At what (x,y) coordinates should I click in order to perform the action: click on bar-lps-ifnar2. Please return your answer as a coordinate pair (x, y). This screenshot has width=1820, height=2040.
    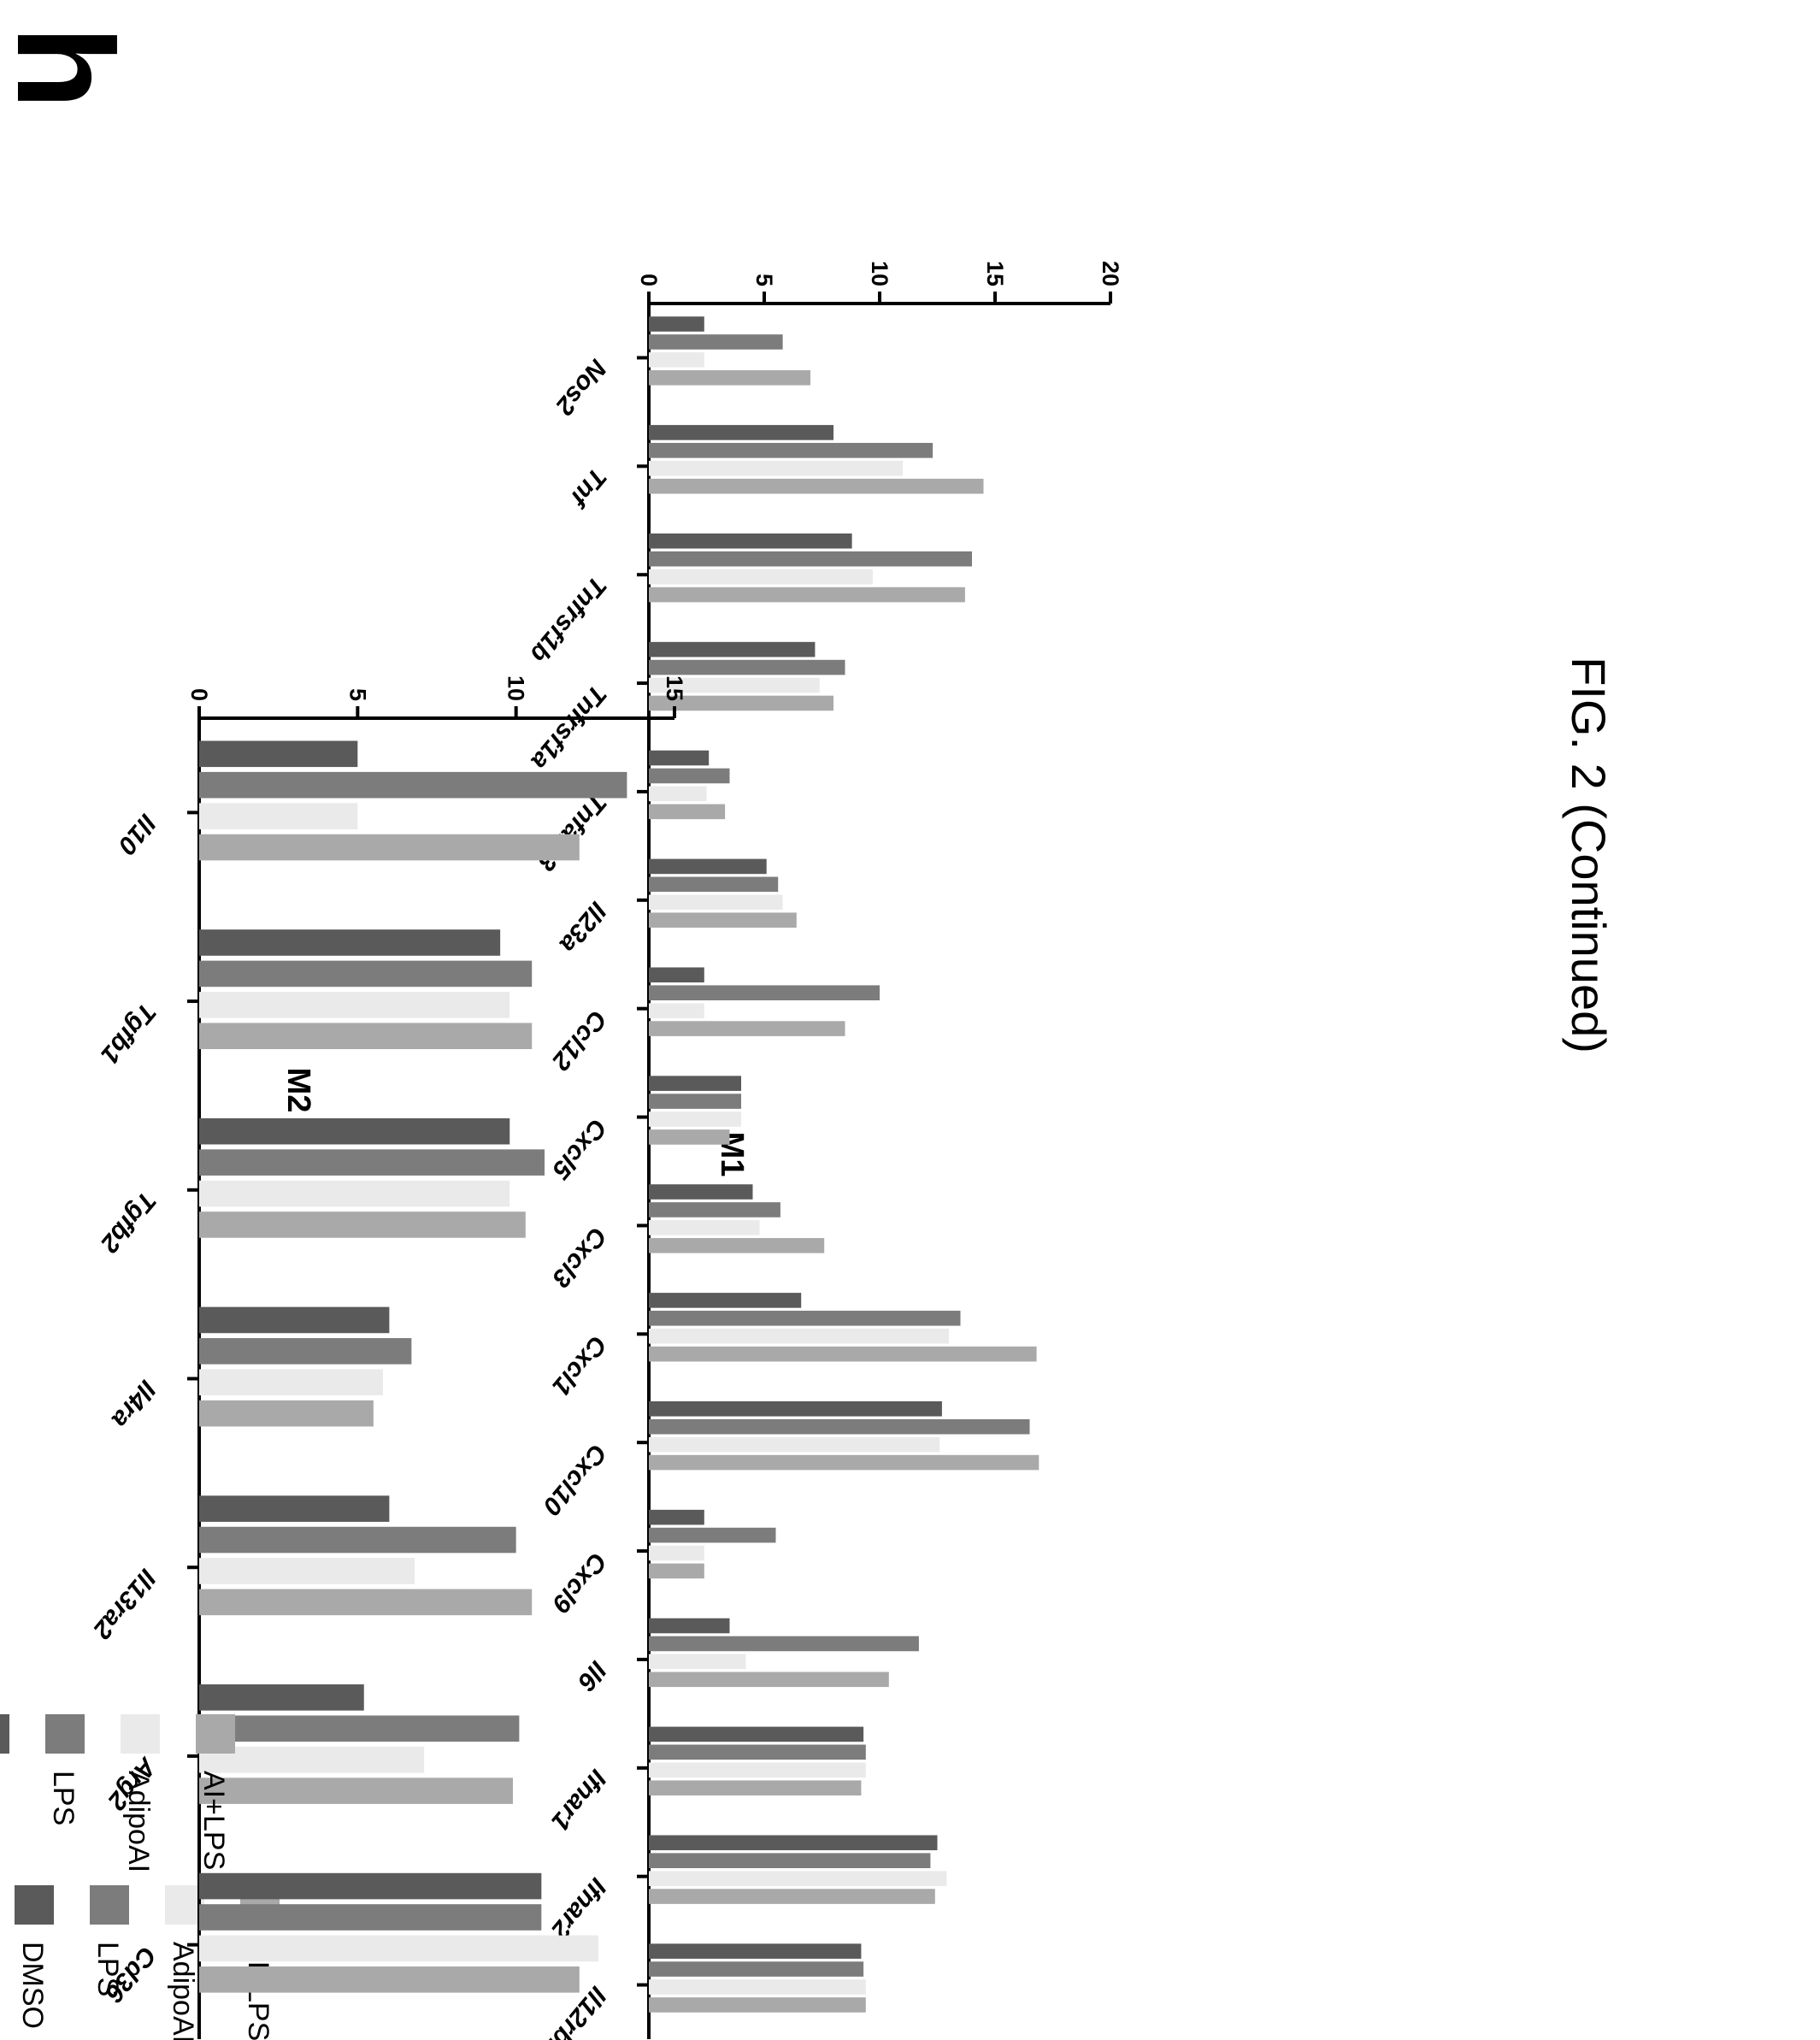
    Looking at the image, I should click on (790, 1861).